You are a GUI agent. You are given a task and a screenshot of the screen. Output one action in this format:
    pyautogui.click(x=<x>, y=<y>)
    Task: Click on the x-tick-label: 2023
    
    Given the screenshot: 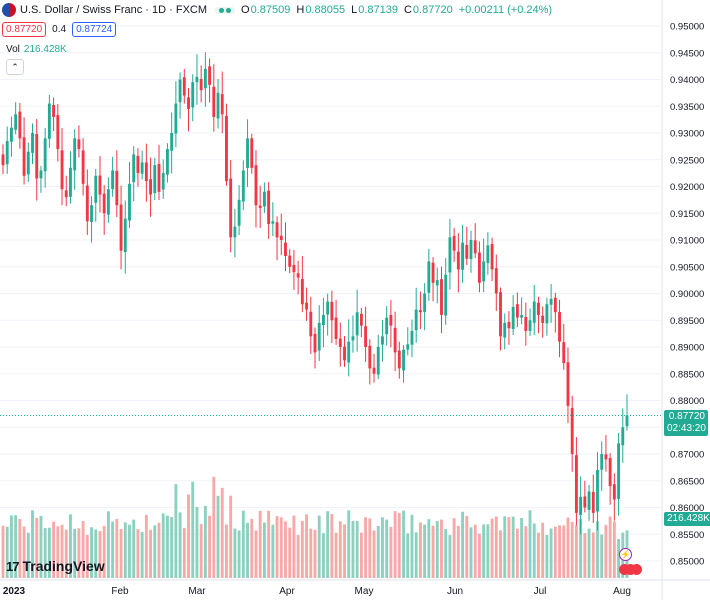 What is the action you would take?
    pyautogui.click(x=14, y=591)
    